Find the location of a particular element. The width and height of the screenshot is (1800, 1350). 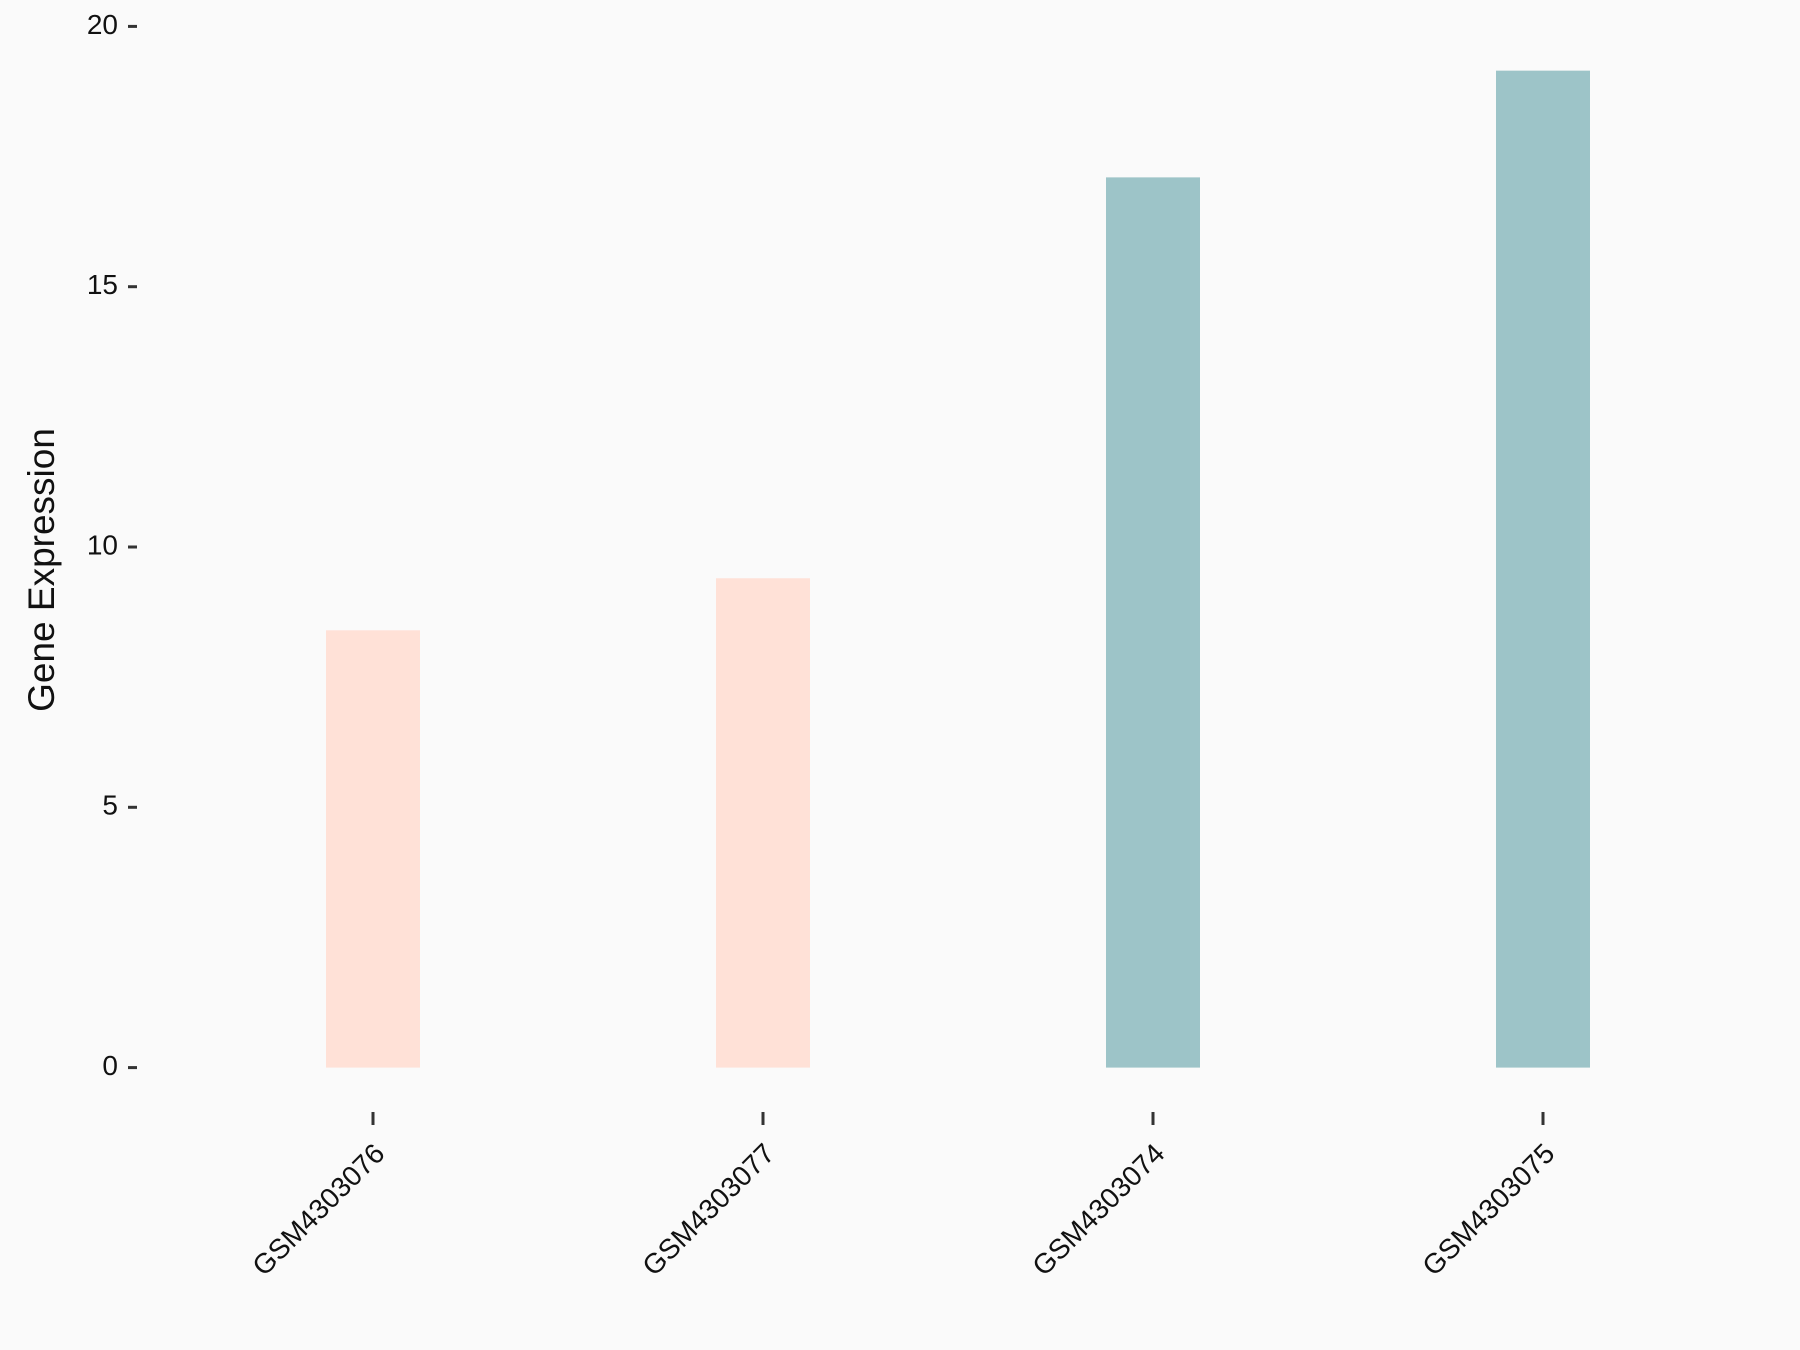

y-axis-title: Gene Expression is located at coordinates (41, 570).